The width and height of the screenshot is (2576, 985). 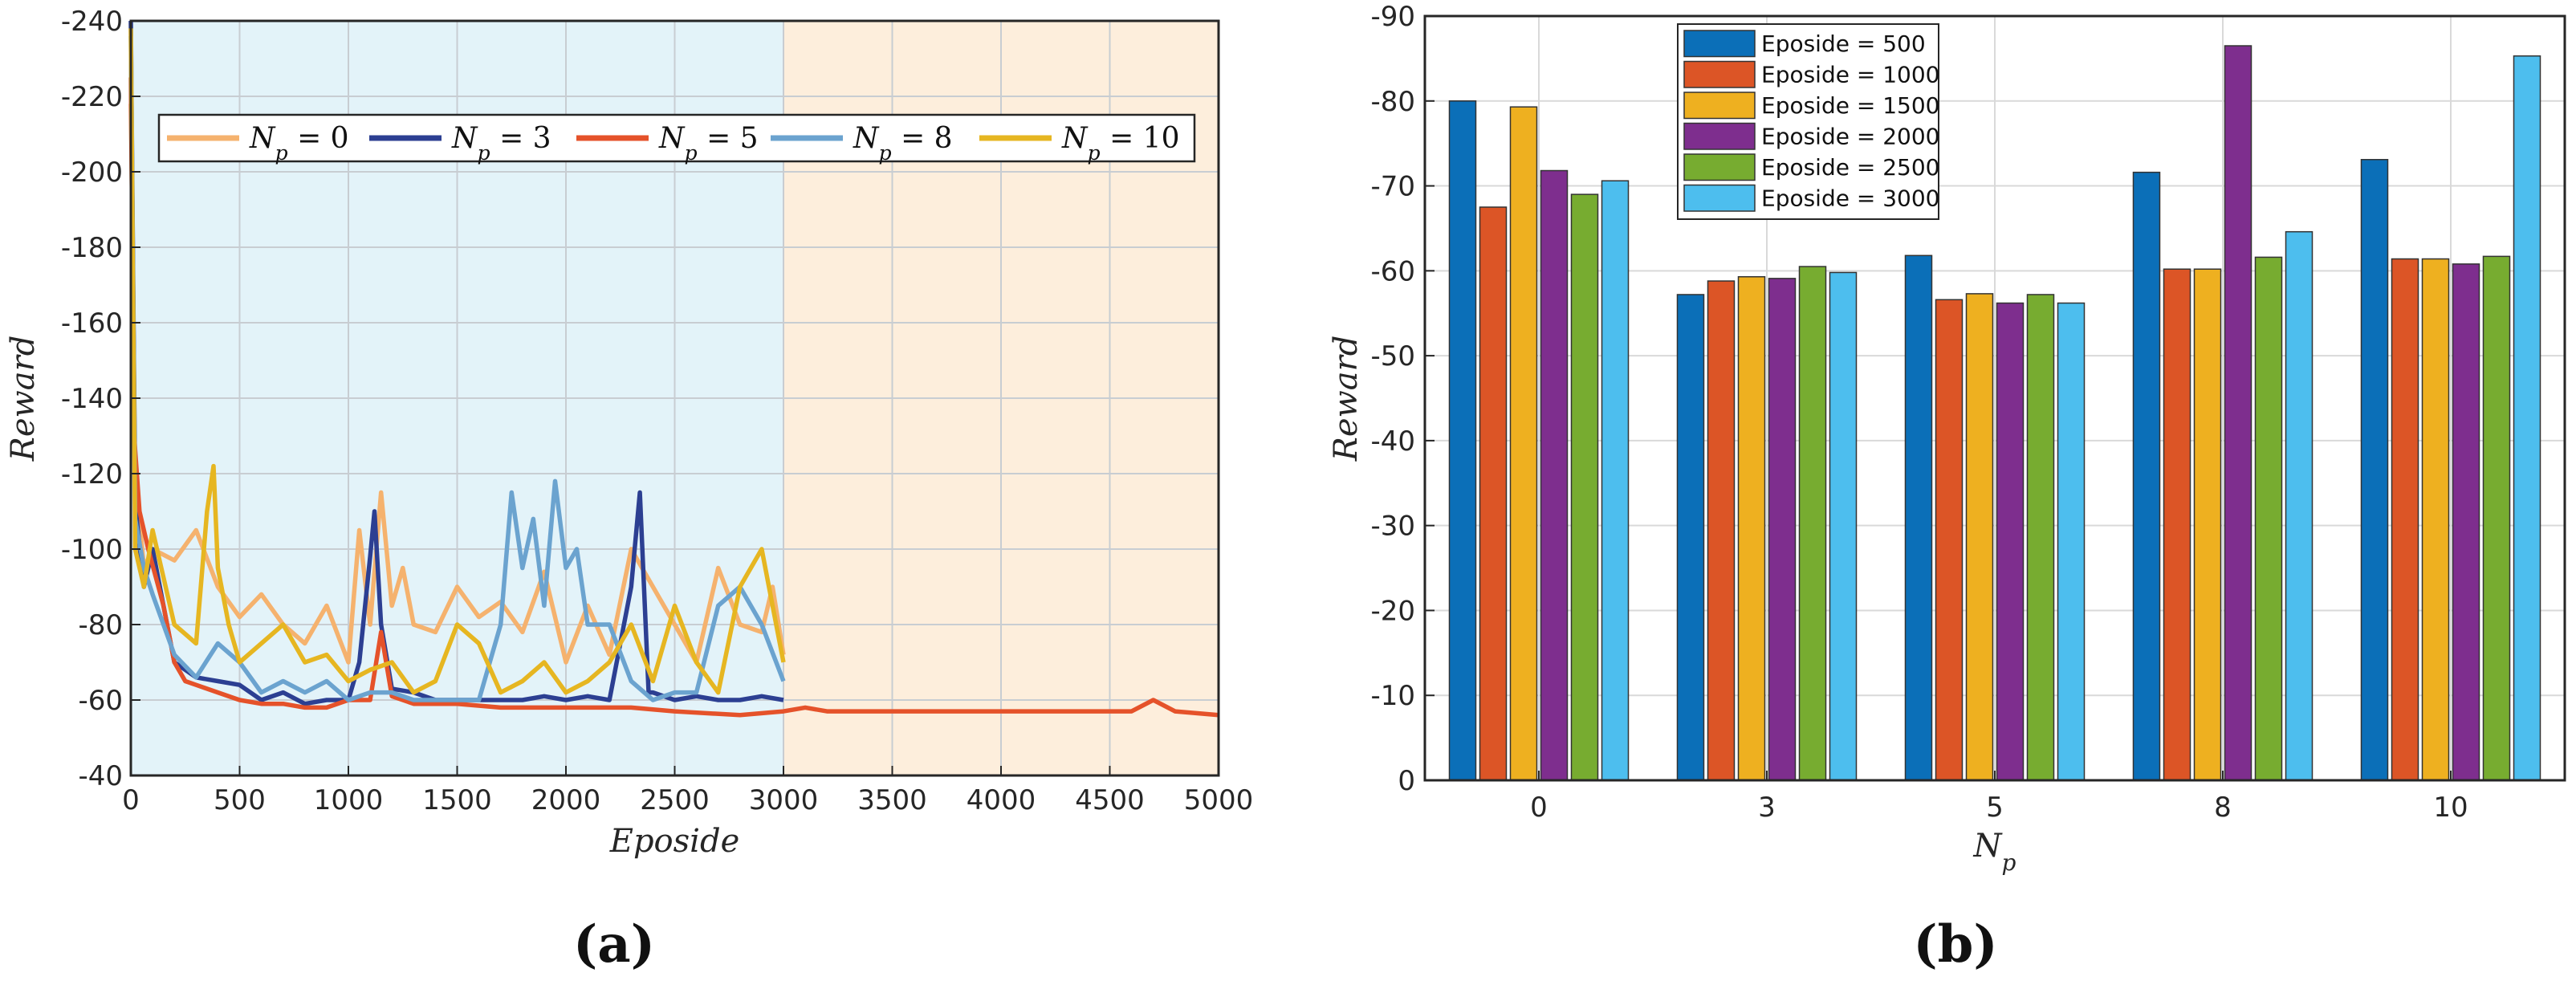 What do you see at coordinates (1392, 356) in the screenshot?
I see `bar-y-tick-label-5: -50` at bounding box center [1392, 356].